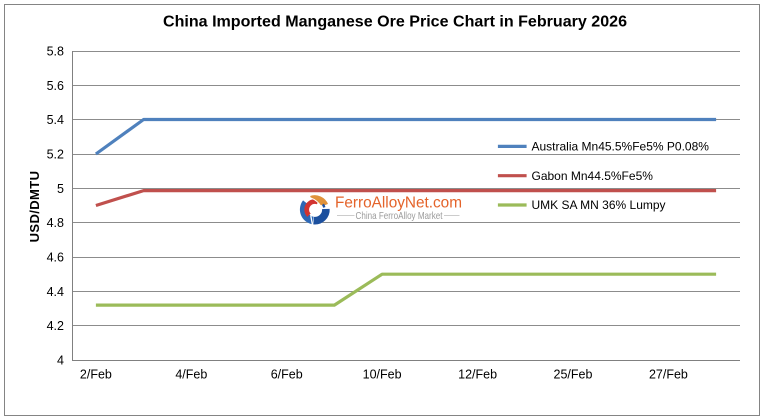 The width and height of the screenshot is (765, 420). I want to click on svg-text: USD/DMTU, so click(34, 207).